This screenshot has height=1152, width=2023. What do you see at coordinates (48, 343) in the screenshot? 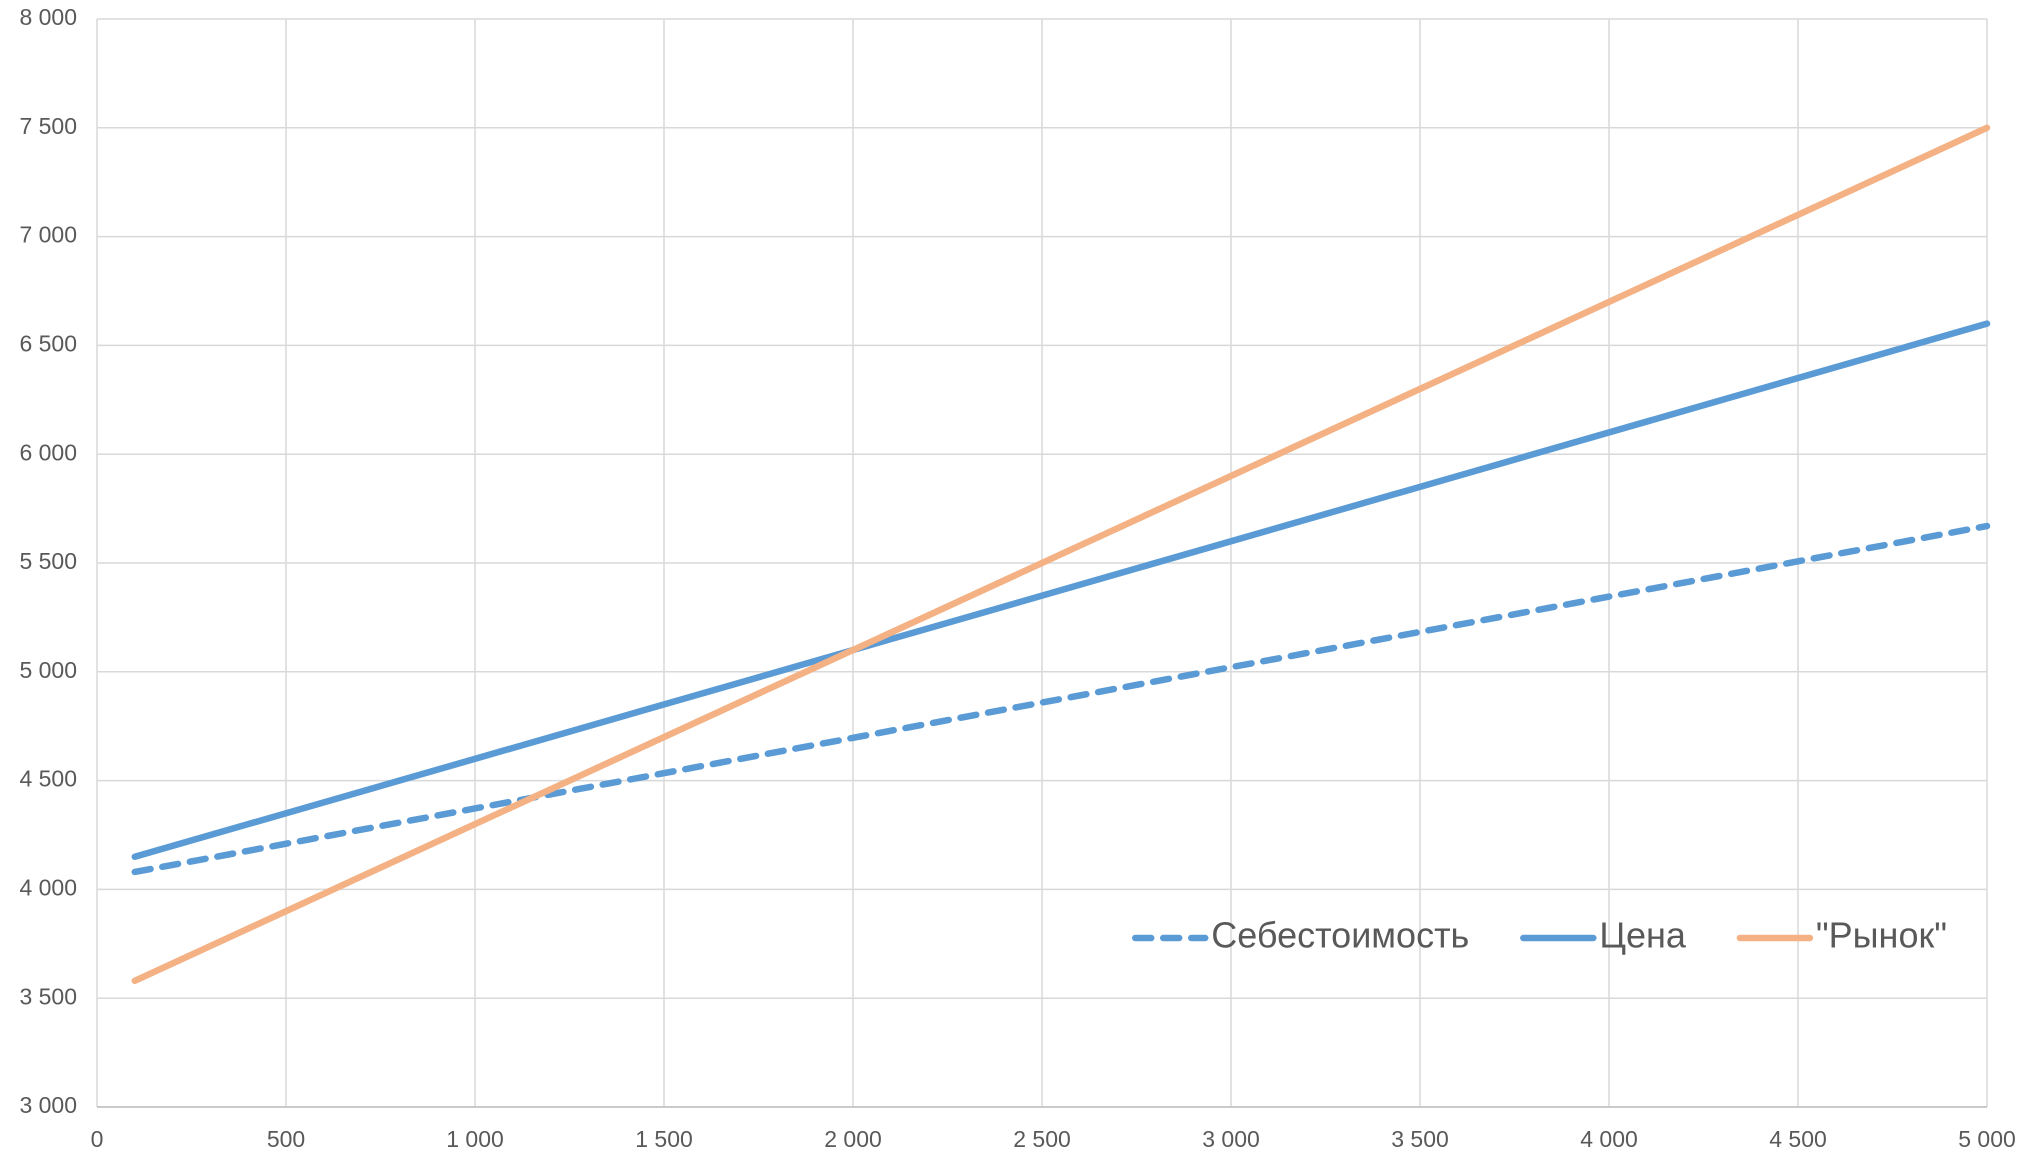
I see `y-tick-label: 6 500` at bounding box center [48, 343].